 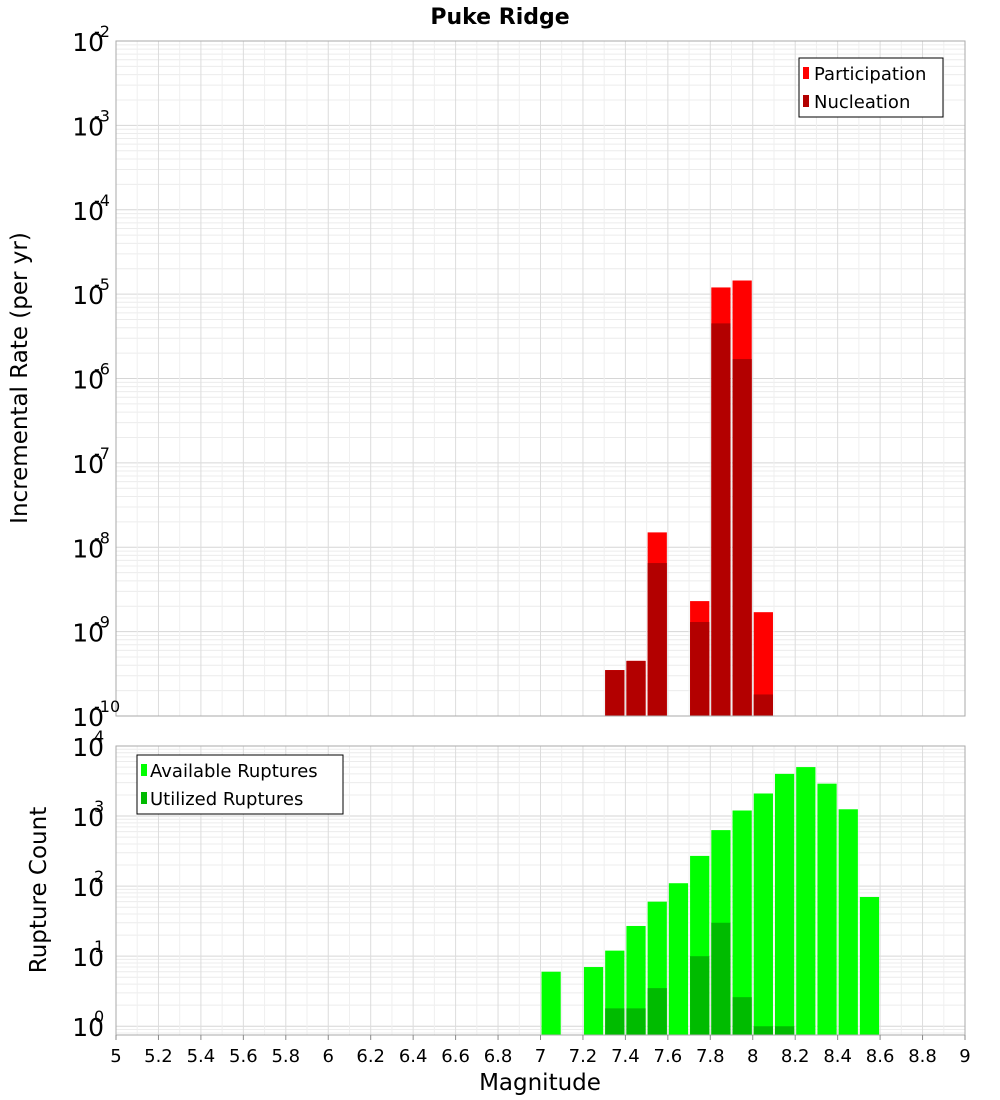 I want to click on x-tick-label: 8.4, so click(x=837, y=1056).